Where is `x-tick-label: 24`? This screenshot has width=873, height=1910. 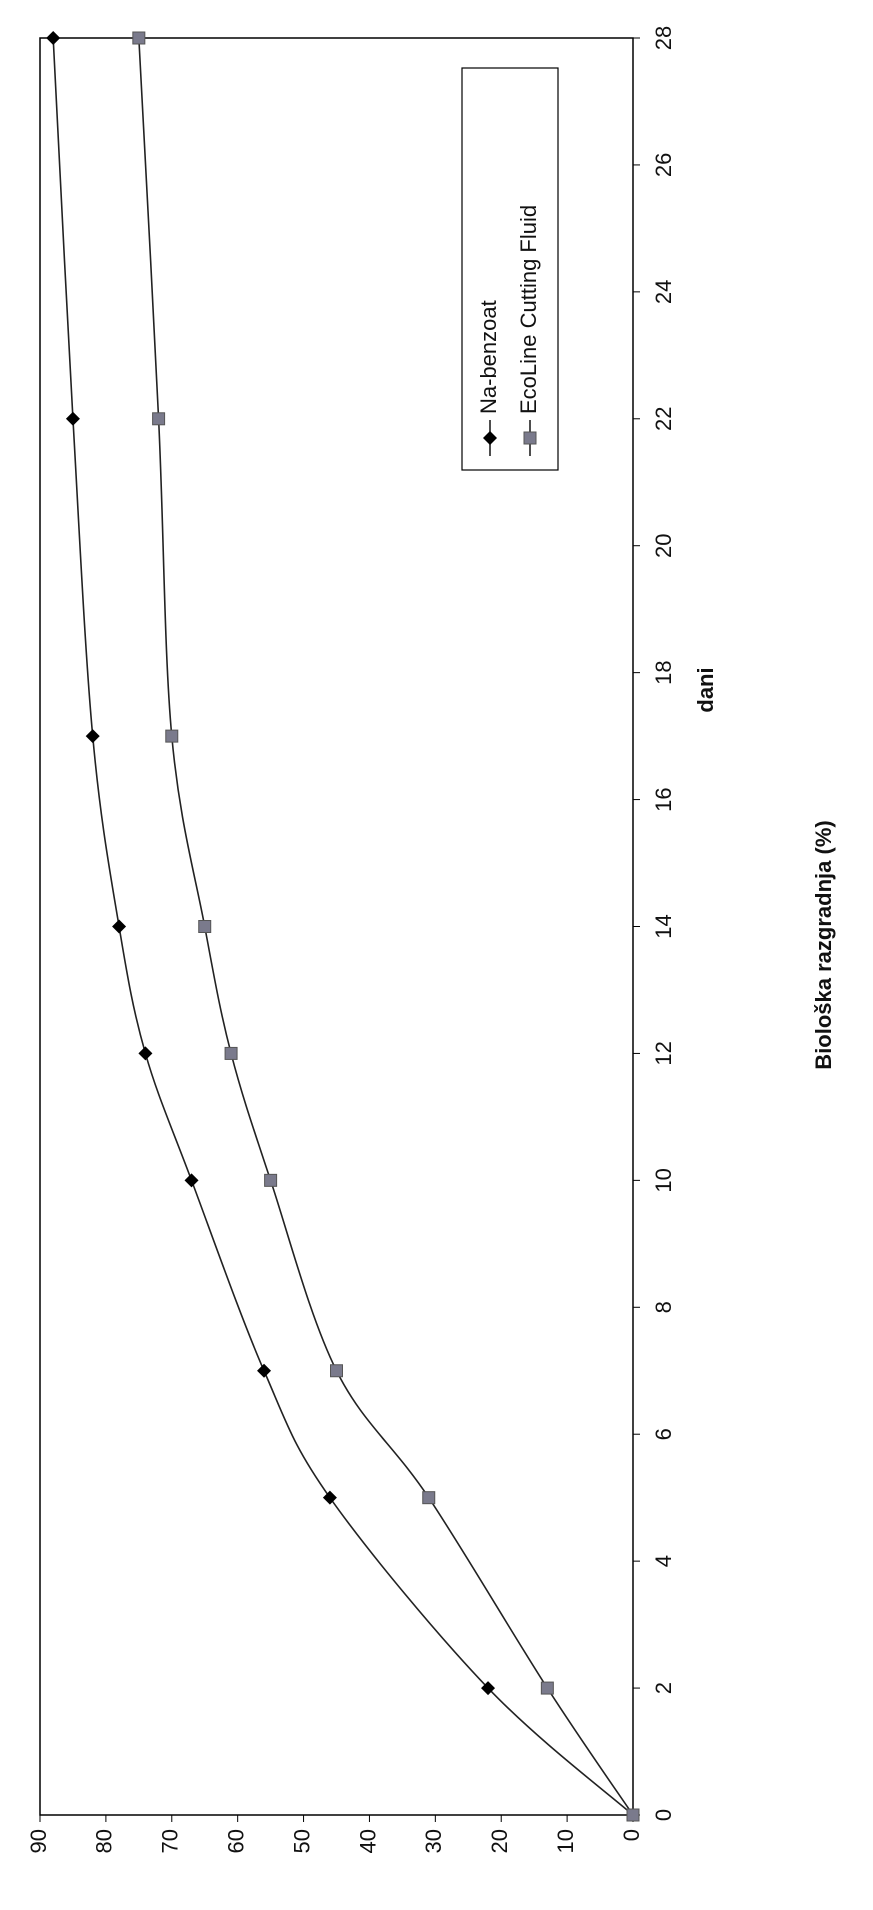 x-tick-label: 24 is located at coordinates (663, 292).